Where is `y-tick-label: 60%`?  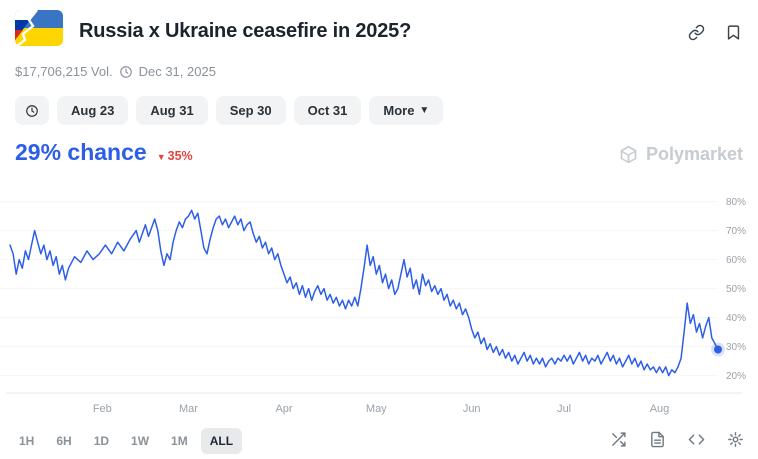
y-tick-label: 60% is located at coordinates (736, 260).